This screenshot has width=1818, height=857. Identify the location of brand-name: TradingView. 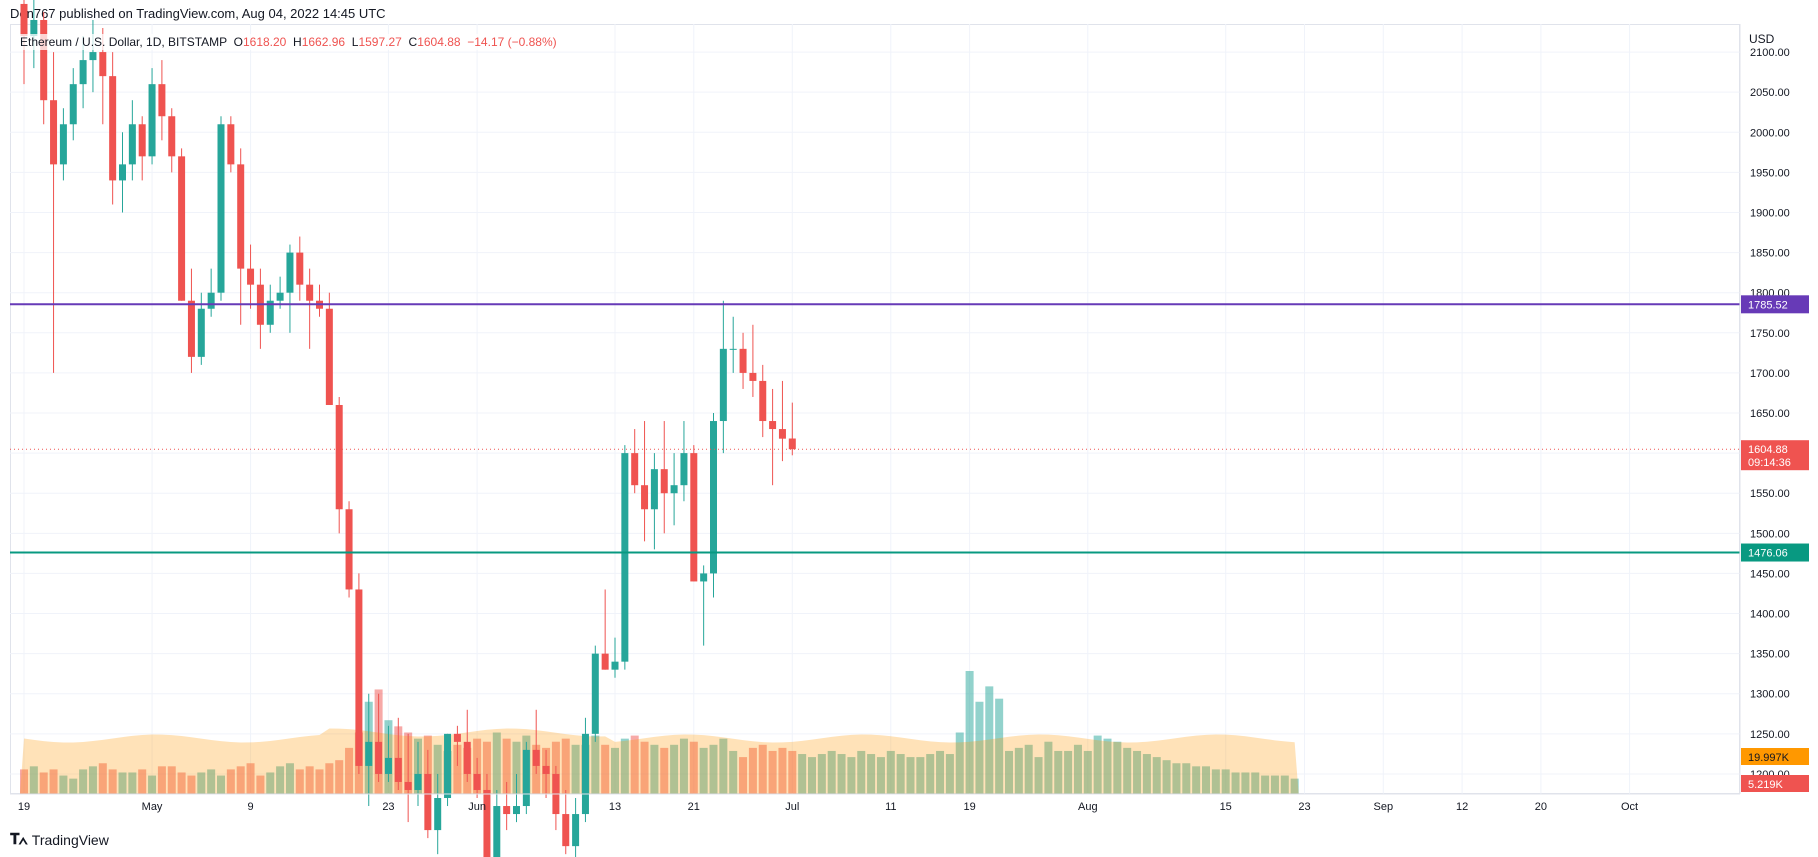
(70, 839).